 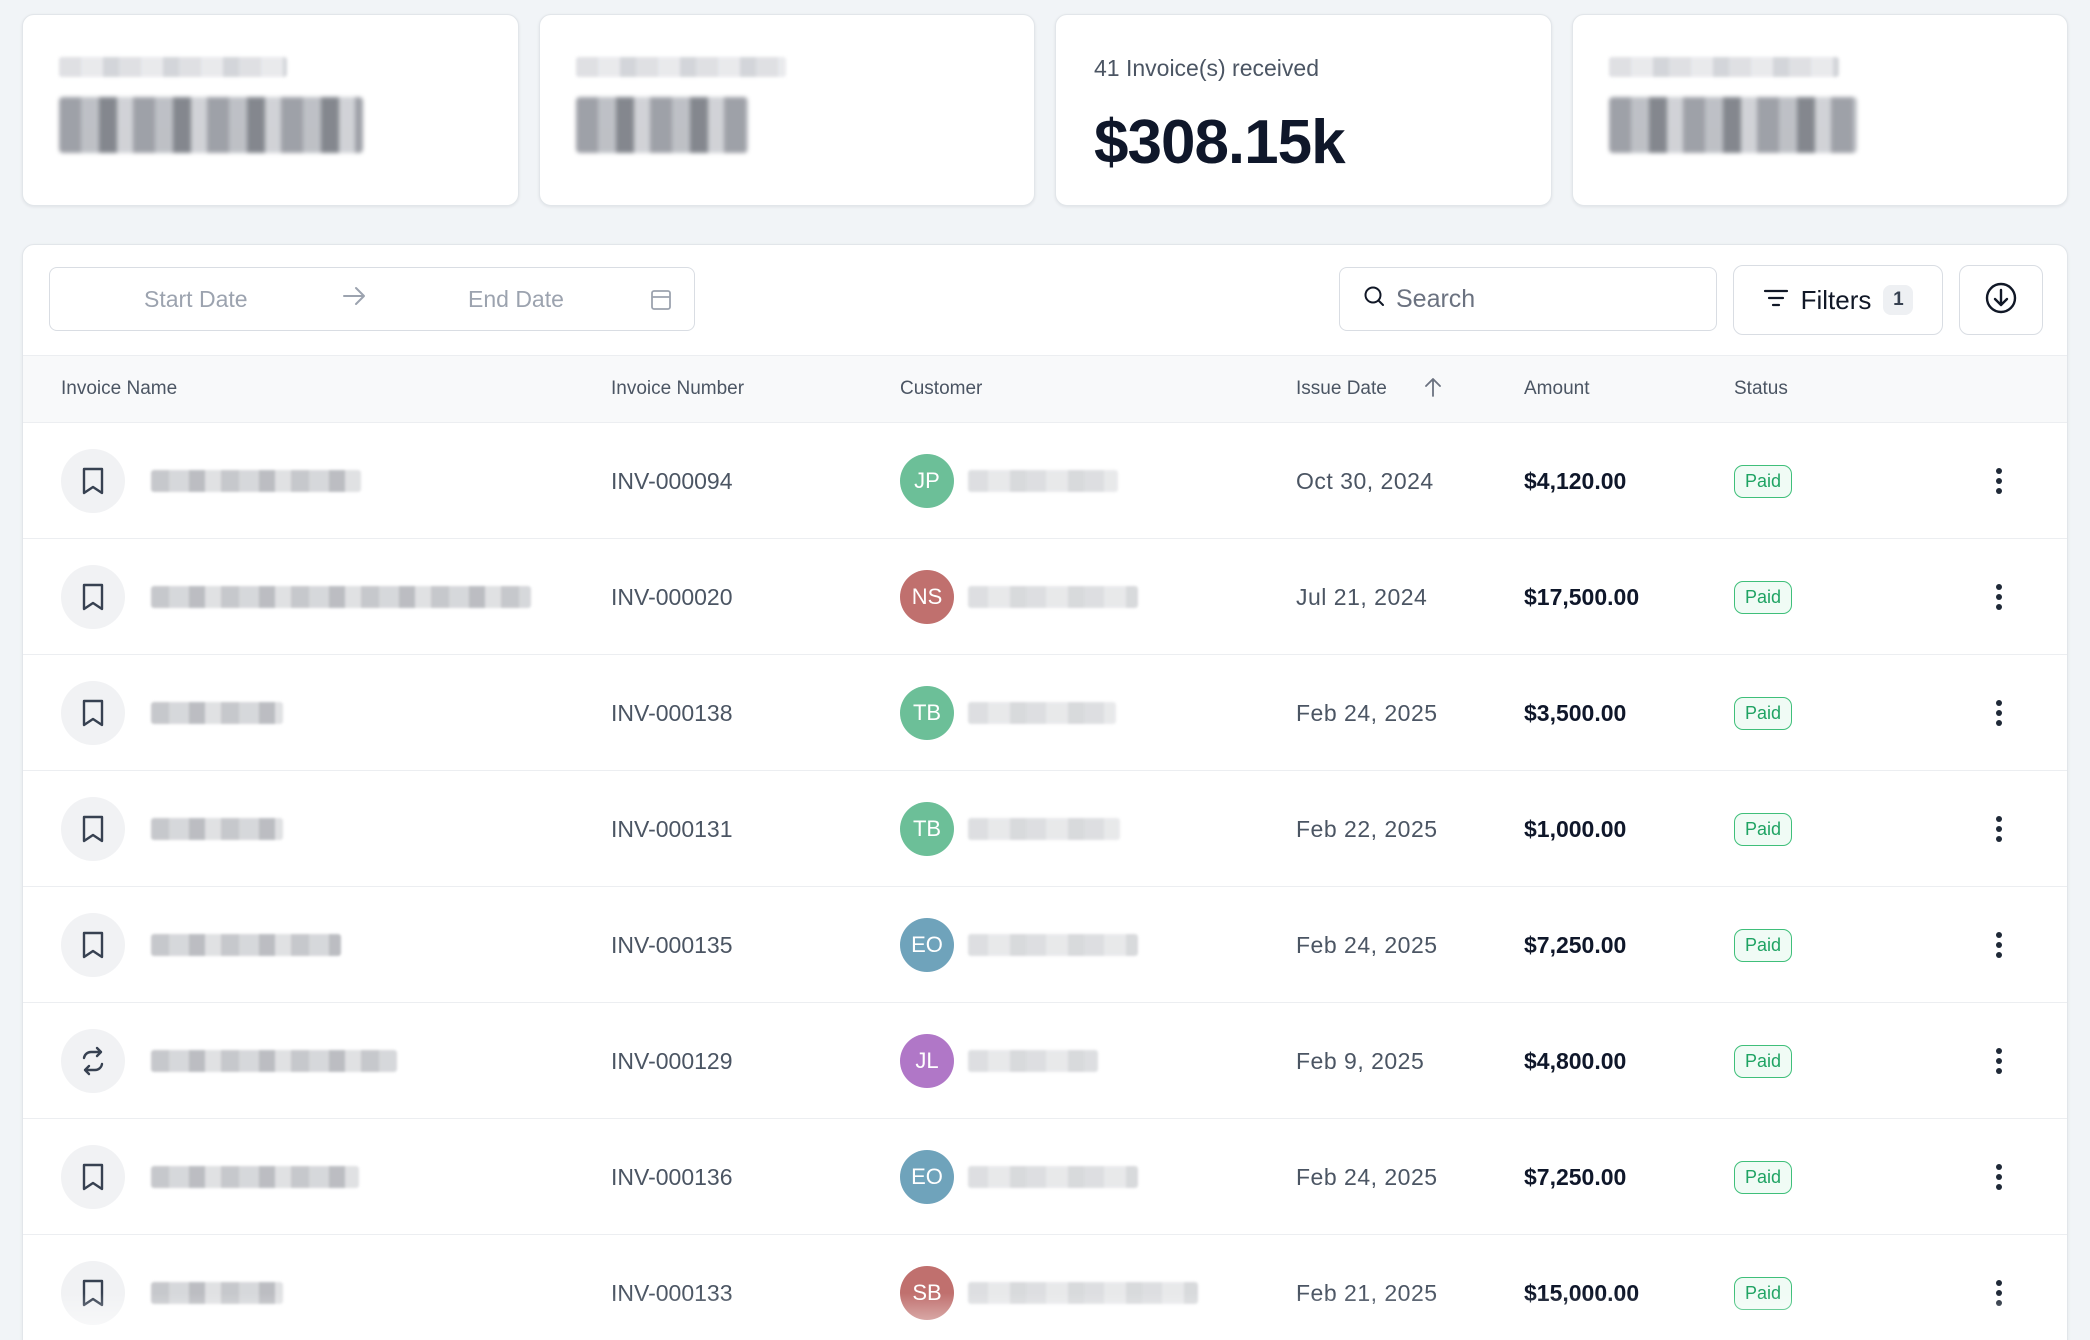 I want to click on amount: $7,250.00, so click(x=1575, y=944).